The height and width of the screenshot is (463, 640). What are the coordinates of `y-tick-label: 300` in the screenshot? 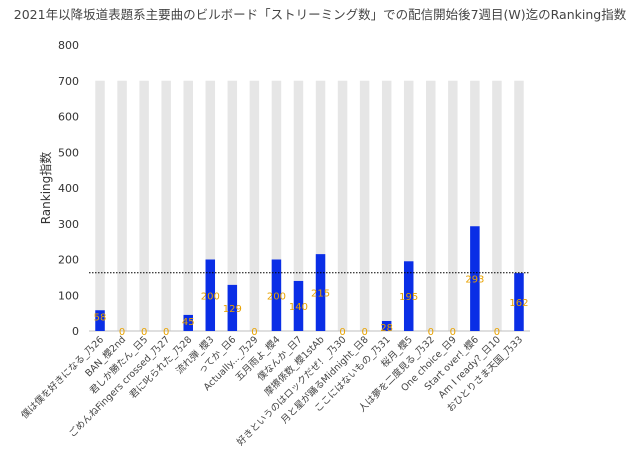 It's located at (68, 224).